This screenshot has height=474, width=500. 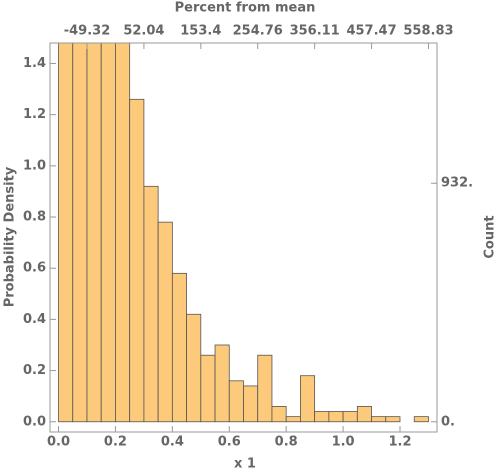 What do you see at coordinates (371, 31) in the screenshot?
I see `x2-tick-label: 457.47` at bounding box center [371, 31].